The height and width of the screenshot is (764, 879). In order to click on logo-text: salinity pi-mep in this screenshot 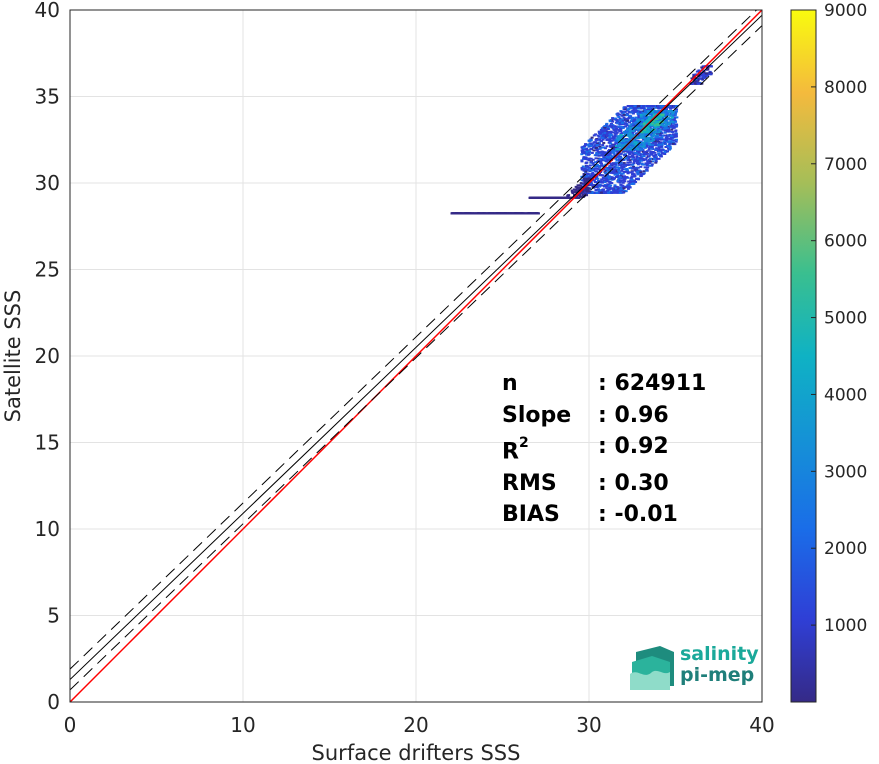, I will do `click(719, 665)`.